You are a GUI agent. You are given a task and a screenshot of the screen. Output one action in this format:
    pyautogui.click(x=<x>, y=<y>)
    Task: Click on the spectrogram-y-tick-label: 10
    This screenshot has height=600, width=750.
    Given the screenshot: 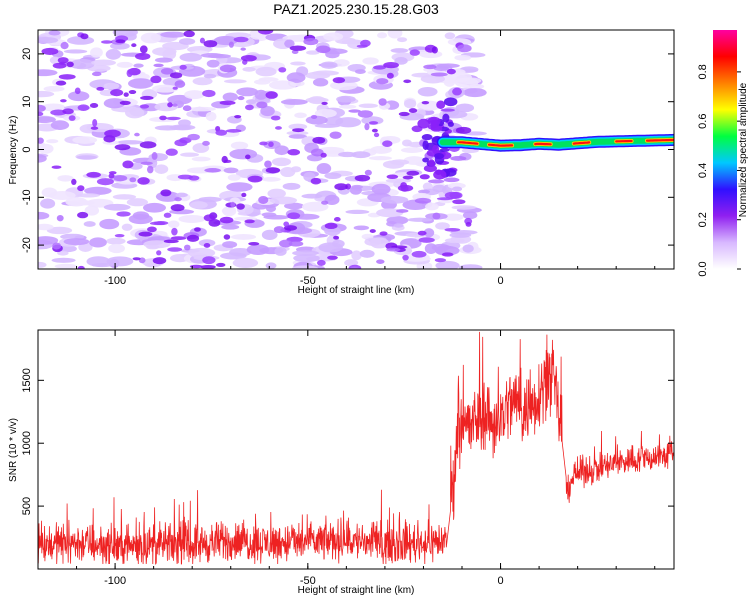 What is the action you would take?
    pyautogui.click(x=27, y=102)
    